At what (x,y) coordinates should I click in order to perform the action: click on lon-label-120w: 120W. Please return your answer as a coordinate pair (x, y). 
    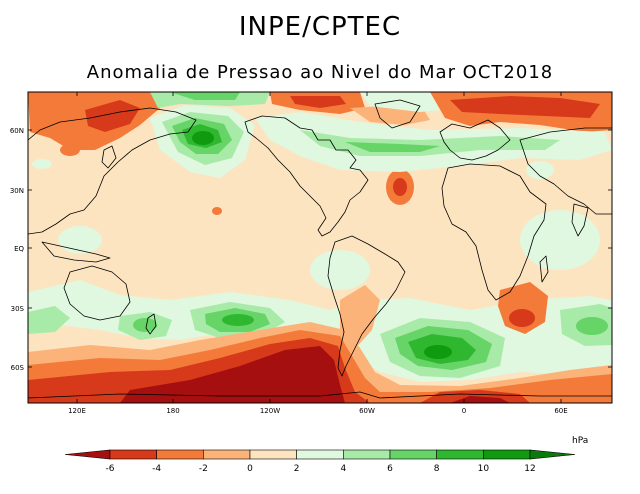
    Looking at the image, I should click on (270, 411).